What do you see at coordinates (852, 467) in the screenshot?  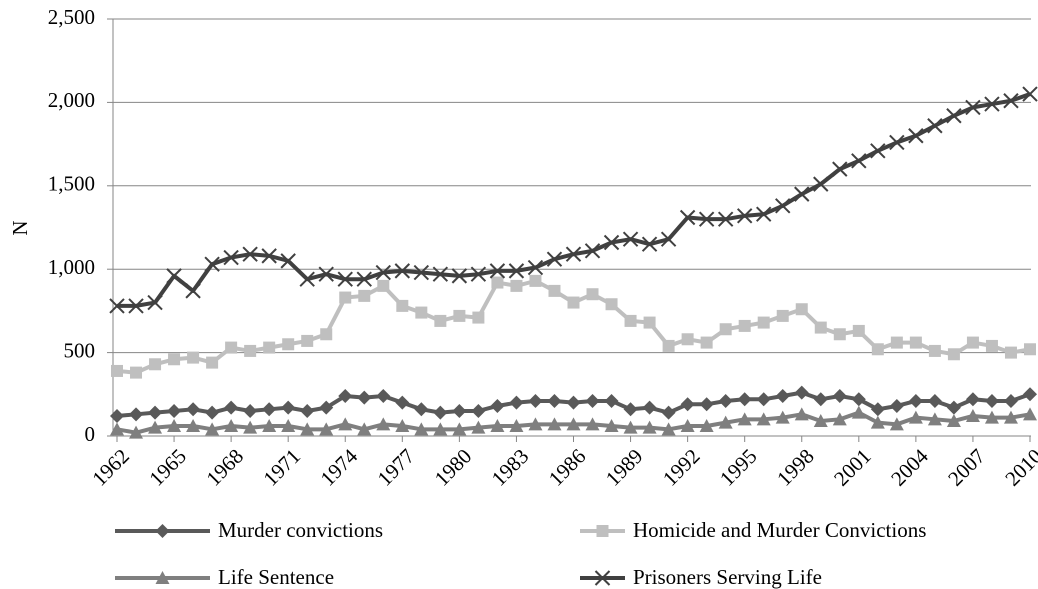 I see `x-tick-label: 2001` at bounding box center [852, 467].